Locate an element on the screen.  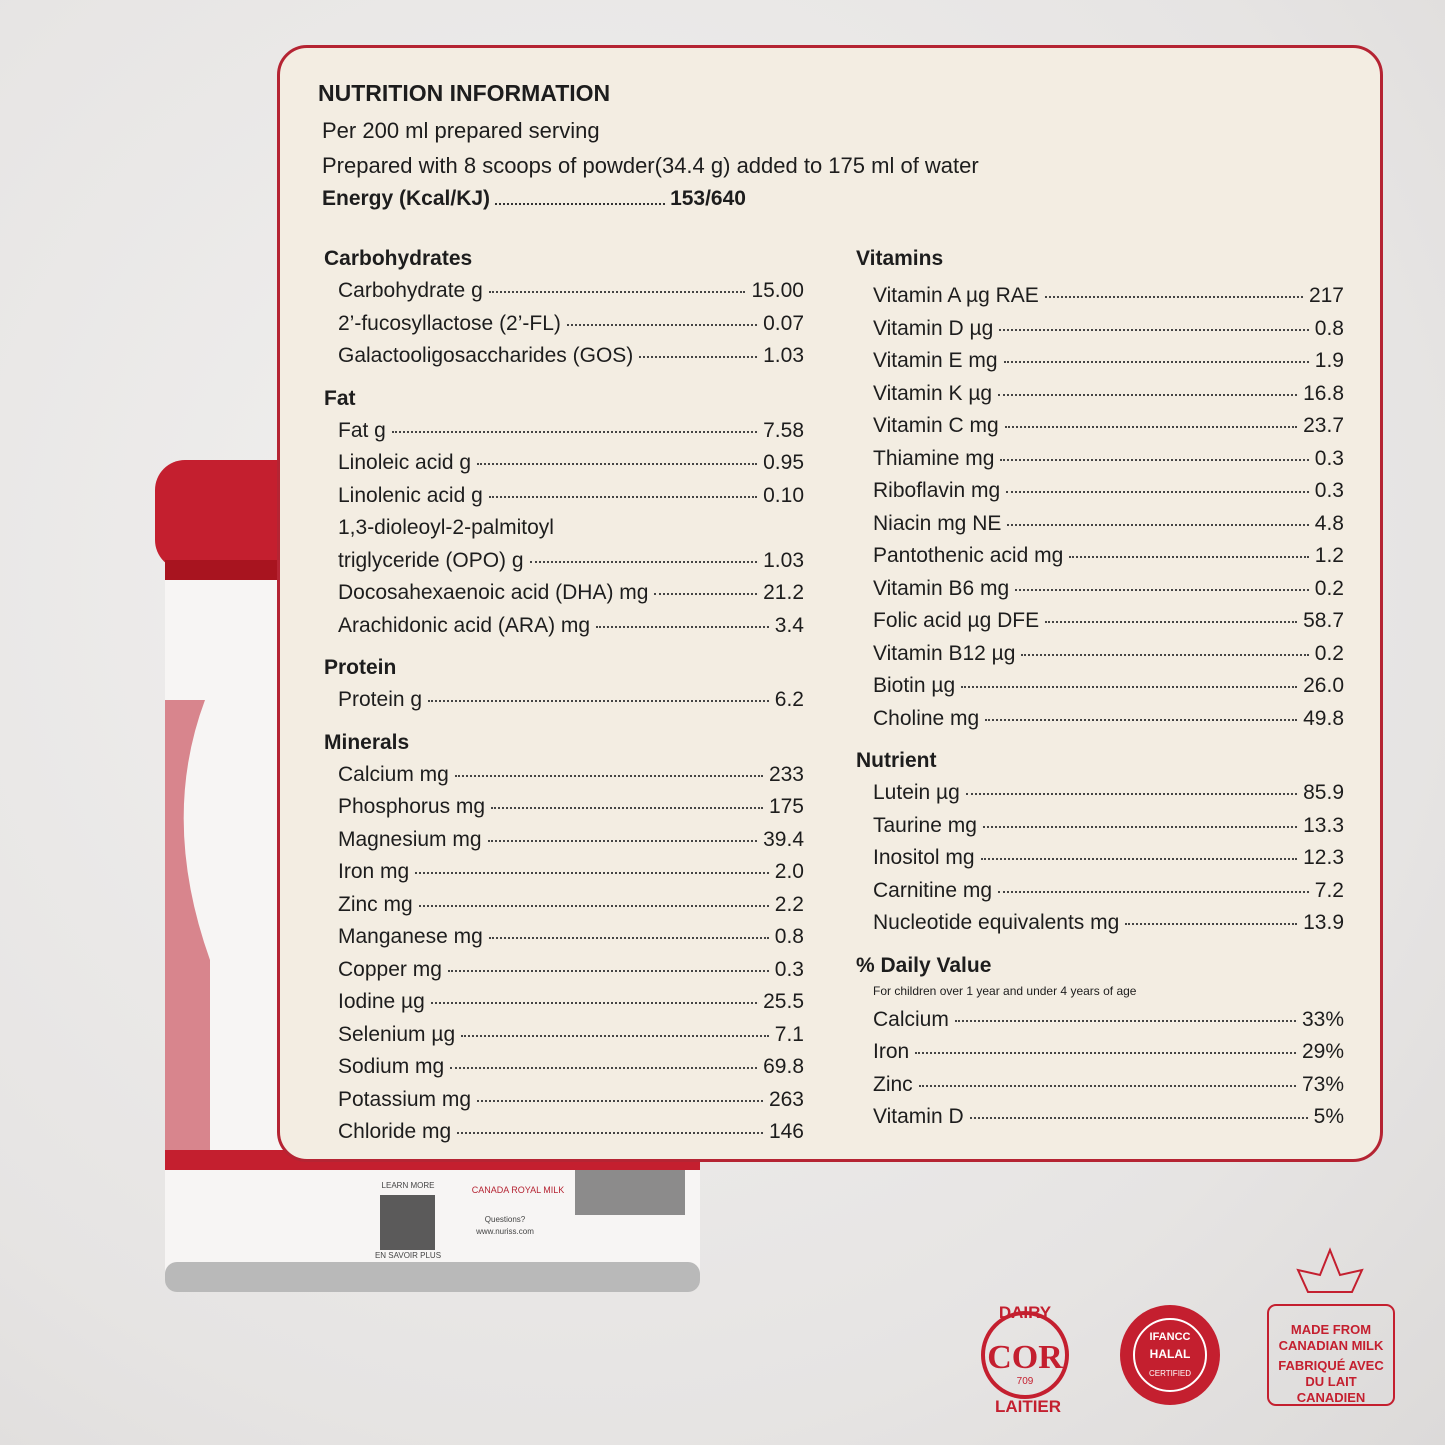
energy-label: Energy (Kcal/KJ) is located at coordinates (406, 198).